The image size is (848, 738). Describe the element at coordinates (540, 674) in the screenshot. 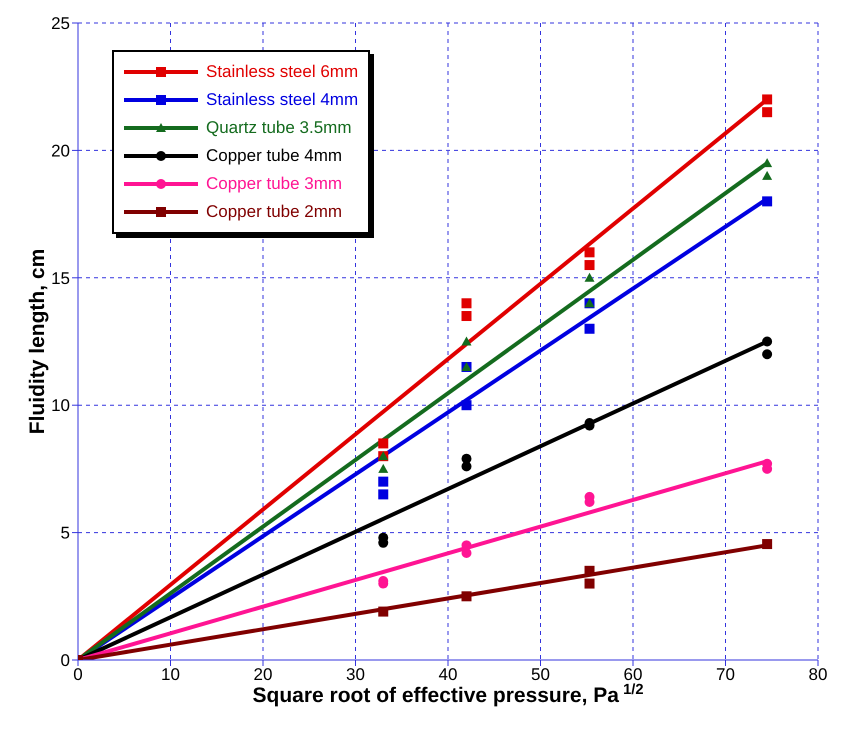

I see `x-tick-label: 50` at that location.